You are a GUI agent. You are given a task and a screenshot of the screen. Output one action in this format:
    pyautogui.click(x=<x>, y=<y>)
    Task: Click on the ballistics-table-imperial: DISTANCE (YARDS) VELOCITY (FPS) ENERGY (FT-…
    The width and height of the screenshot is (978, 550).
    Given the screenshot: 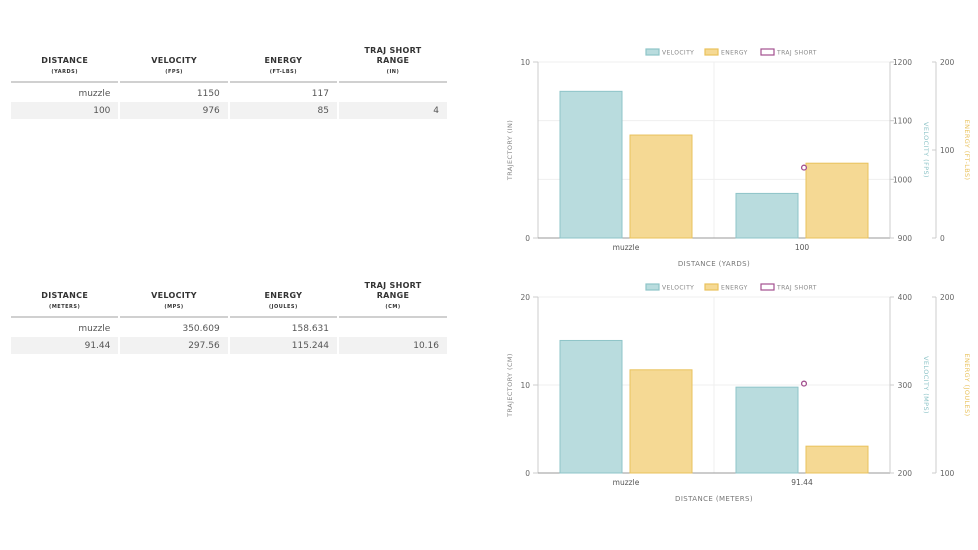 What is the action you would take?
    pyautogui.click(x=229, y=82)
    